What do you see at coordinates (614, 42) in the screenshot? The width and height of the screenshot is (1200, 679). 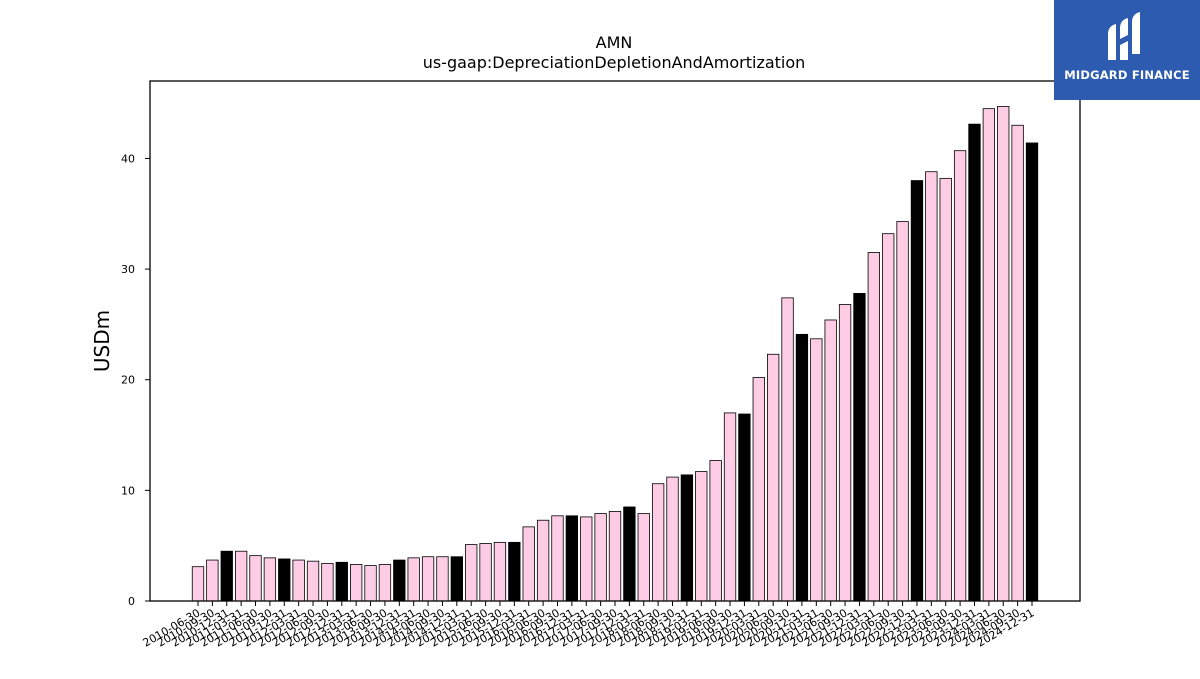 I see `chart-title: AMN` at bounding box center [614, 42].